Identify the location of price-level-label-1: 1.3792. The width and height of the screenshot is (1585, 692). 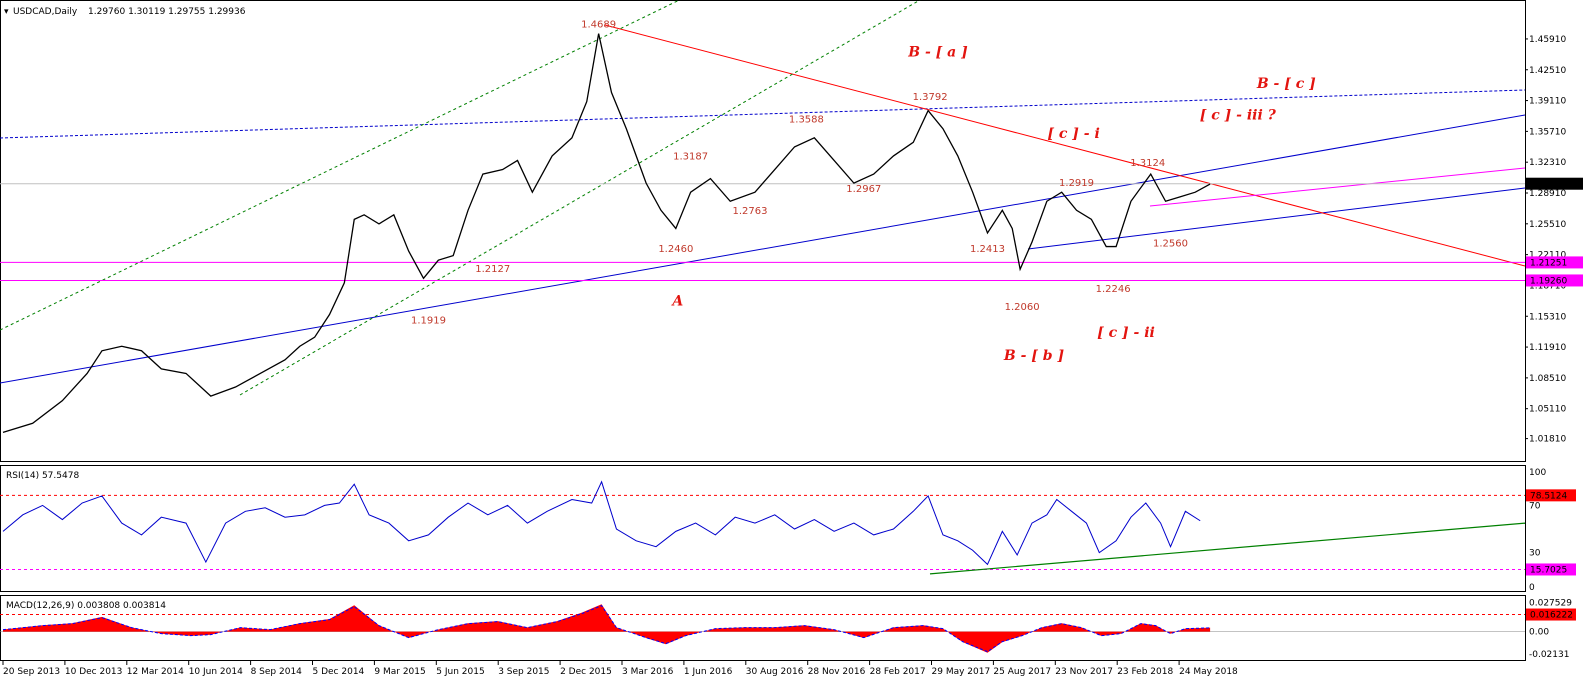
(930, 97).